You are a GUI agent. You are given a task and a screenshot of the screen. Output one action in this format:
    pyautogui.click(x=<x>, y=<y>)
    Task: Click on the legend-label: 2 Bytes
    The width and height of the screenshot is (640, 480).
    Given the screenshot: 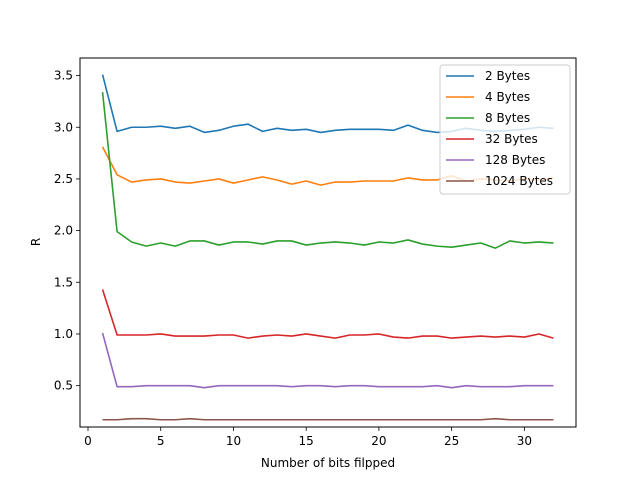 What is the action you would take?
    pyautogui.click(x=507, y=76)
    